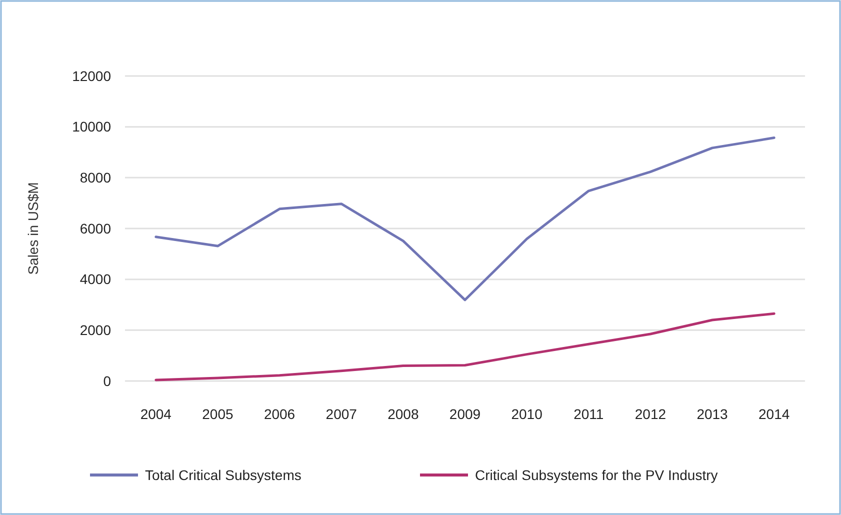 This screenshot has width=841, height=515. Describe the element at coordinates (96, 228) in the screenshot. I see `y-tick-label: 6000` at that location.